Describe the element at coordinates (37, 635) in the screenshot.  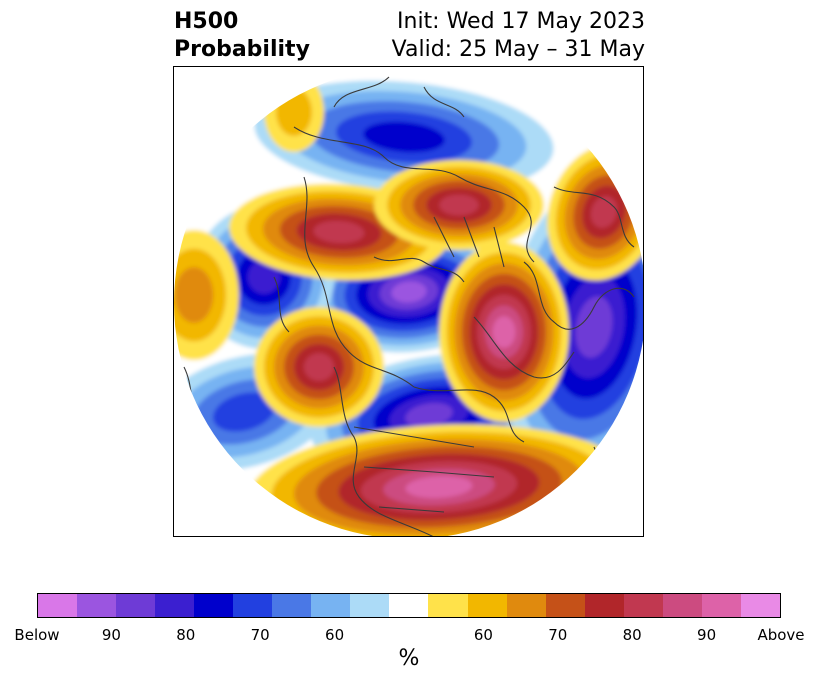
I see `colorbar-tick-label: Below` at that location.